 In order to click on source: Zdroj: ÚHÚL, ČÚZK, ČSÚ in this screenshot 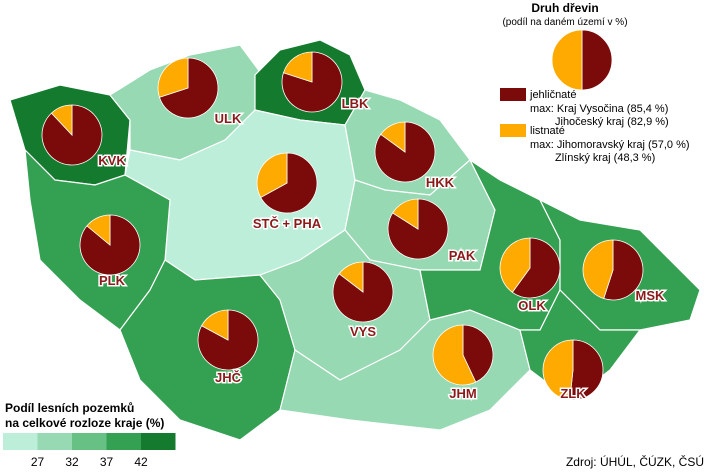, I will do `click(635, 461)`.